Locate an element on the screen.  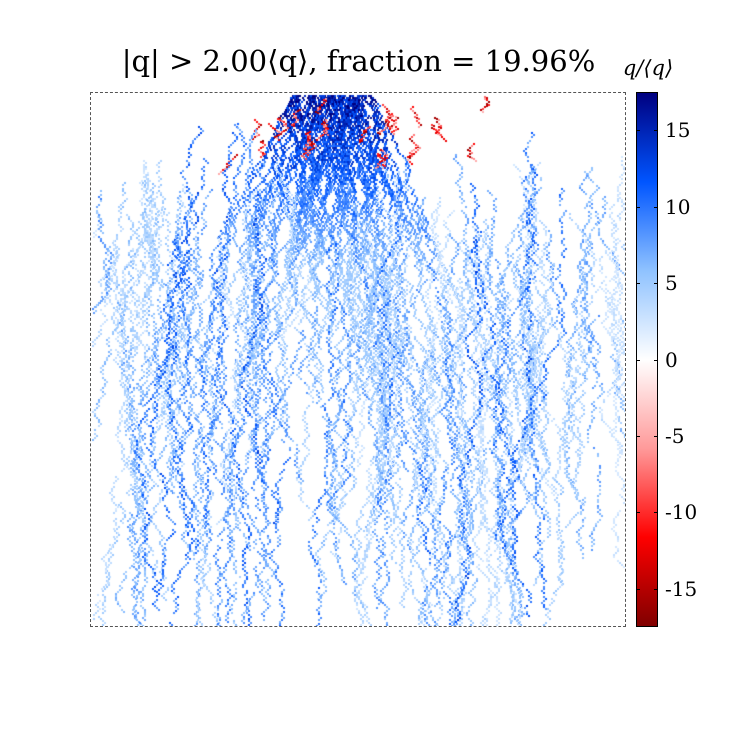
chart-title: |q| > 2.00⟨q⟩, fraction = 19.96% is located at coordinates (358, 61).